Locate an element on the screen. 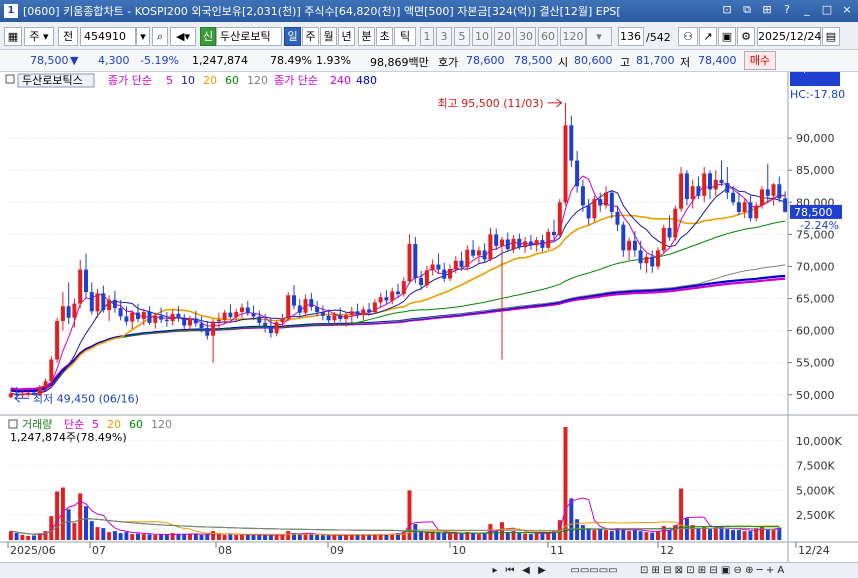  minimize-icon: _ is located at coordinates (807, 9).